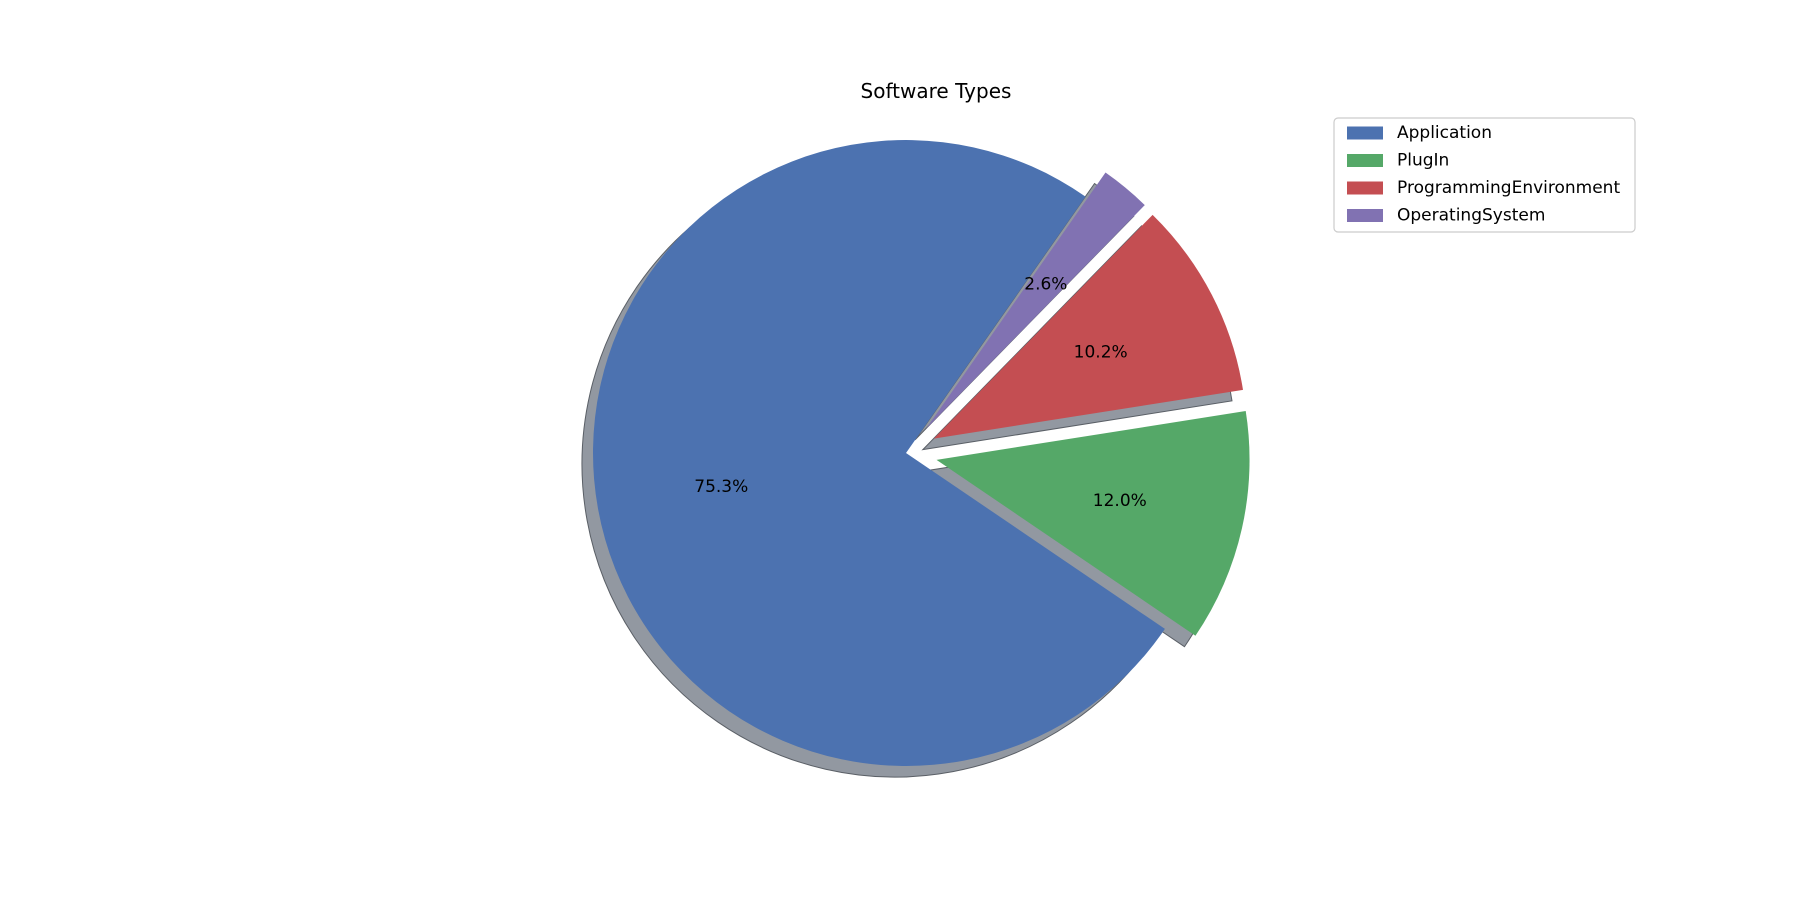 This screenshot has height=910, width=1820. What do you see at coordinates (1093, 523) in the screenshot?
I see `slice-plugin` at bounding box center [1093, 523].